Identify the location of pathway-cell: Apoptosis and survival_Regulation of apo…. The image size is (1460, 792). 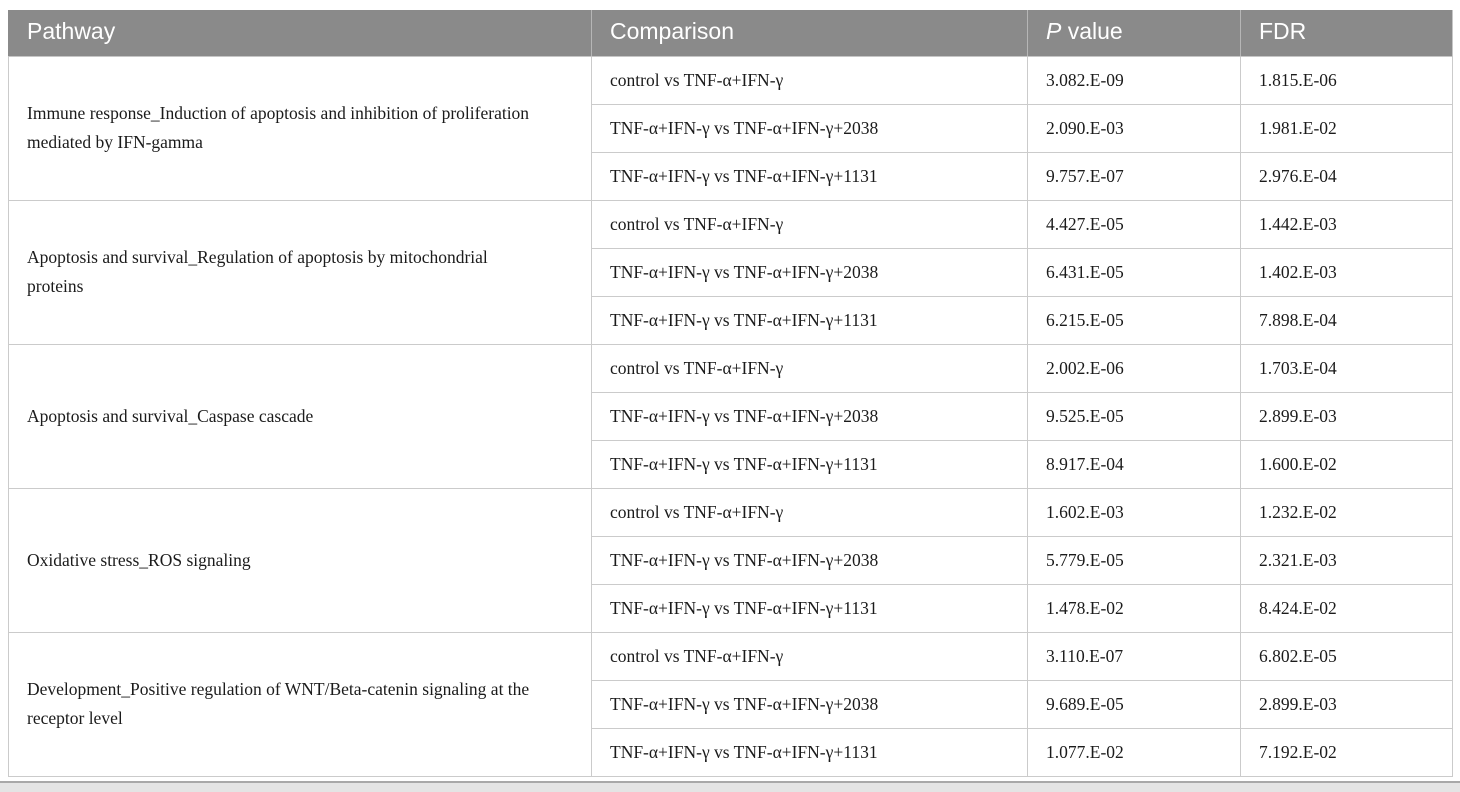
(300, 272).